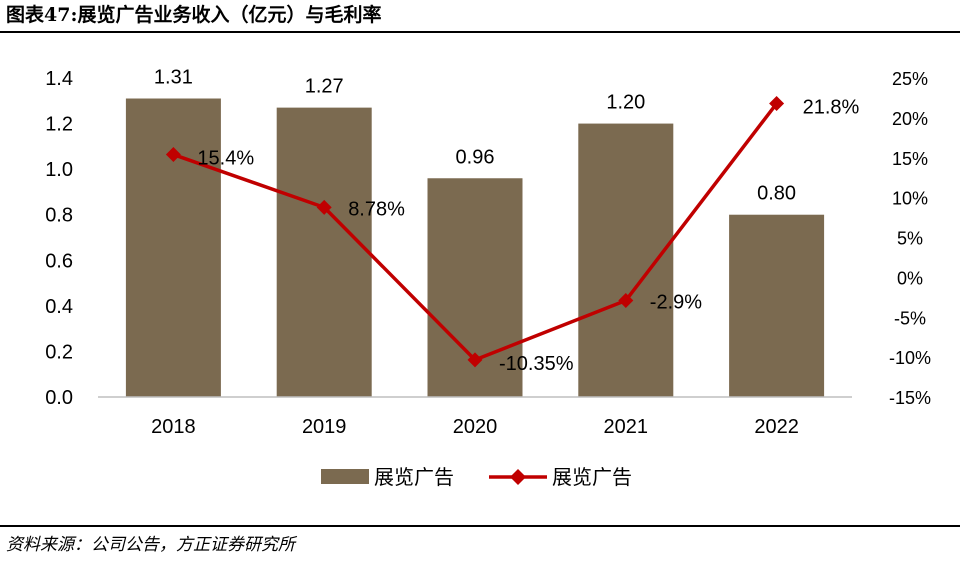  I want to click on legend: 展览广告 展览广告, so click(476, 477).